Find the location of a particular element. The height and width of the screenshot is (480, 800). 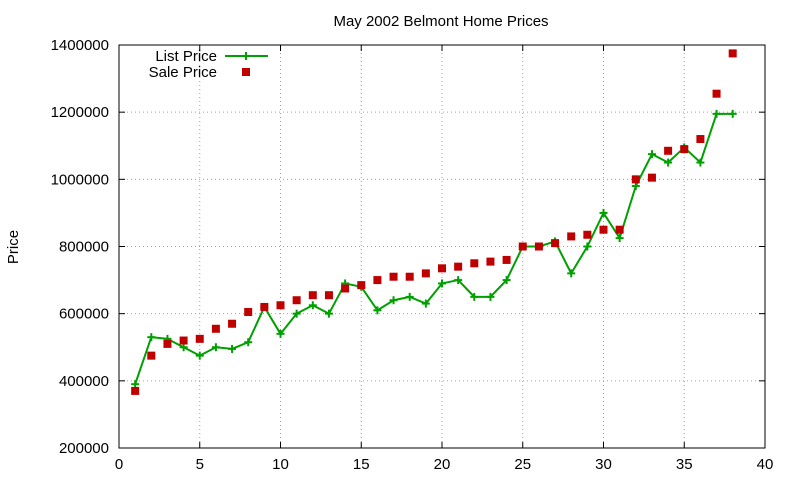

y-tick-label: 200000 is located at coordinates (84, 448).